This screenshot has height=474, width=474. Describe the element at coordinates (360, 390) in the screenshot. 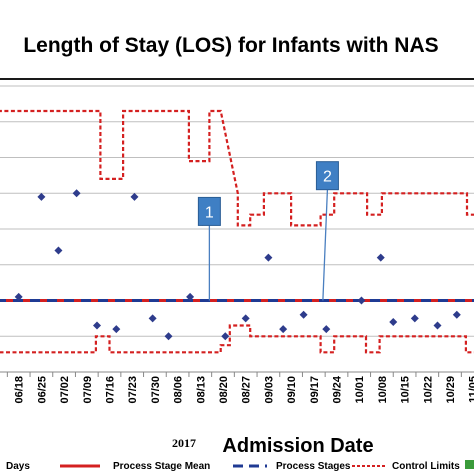

I see `x-tick-label-16: 10/01` at that location.